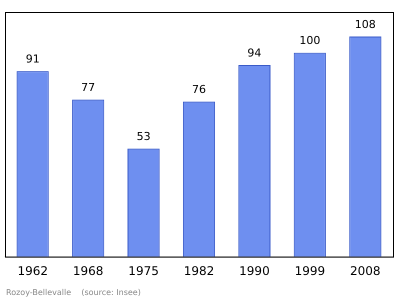 This screenshot has width=400, height=299. Describe the element at coordinates (143, 136) in the screenshot. I see `data-label: 53` at that location.